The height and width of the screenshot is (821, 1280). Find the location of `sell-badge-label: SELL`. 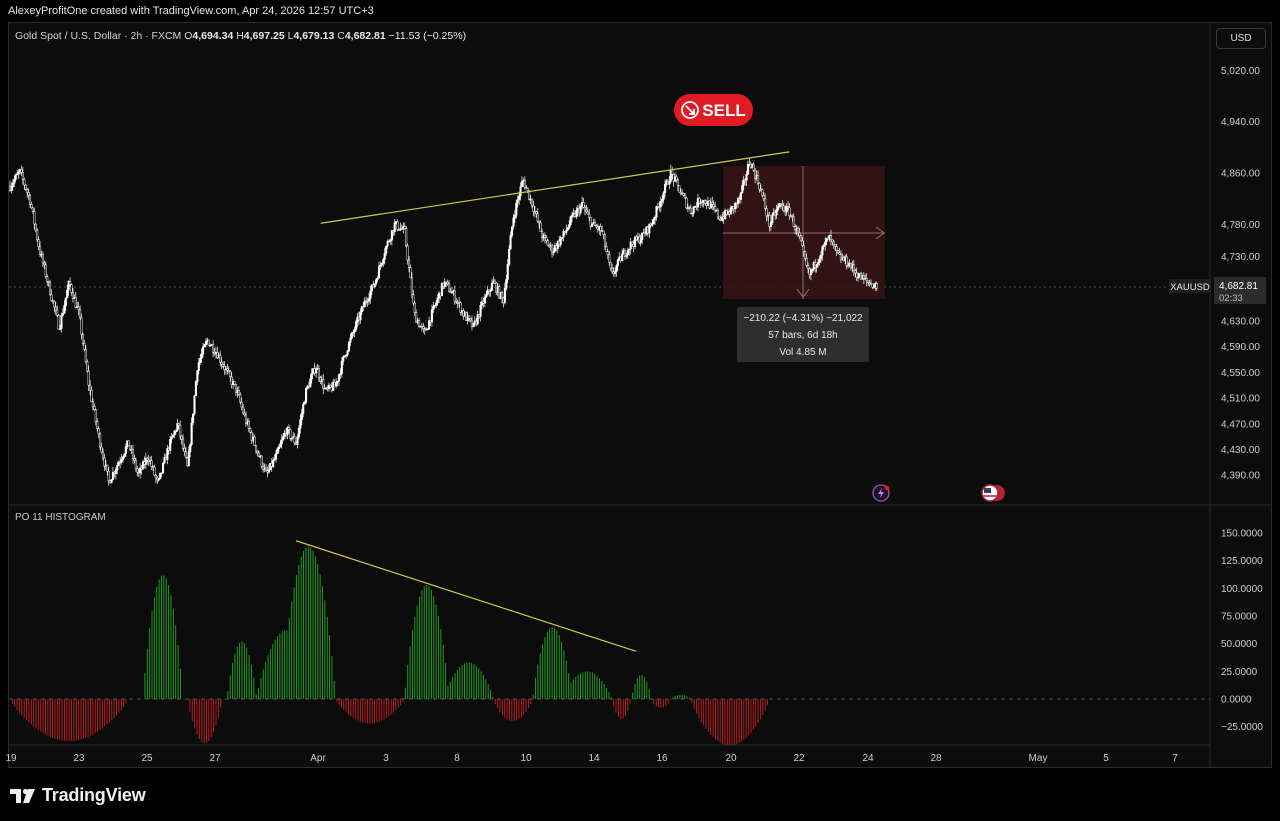

sell-badge-label: SELL is located at coordinates (723, 110).